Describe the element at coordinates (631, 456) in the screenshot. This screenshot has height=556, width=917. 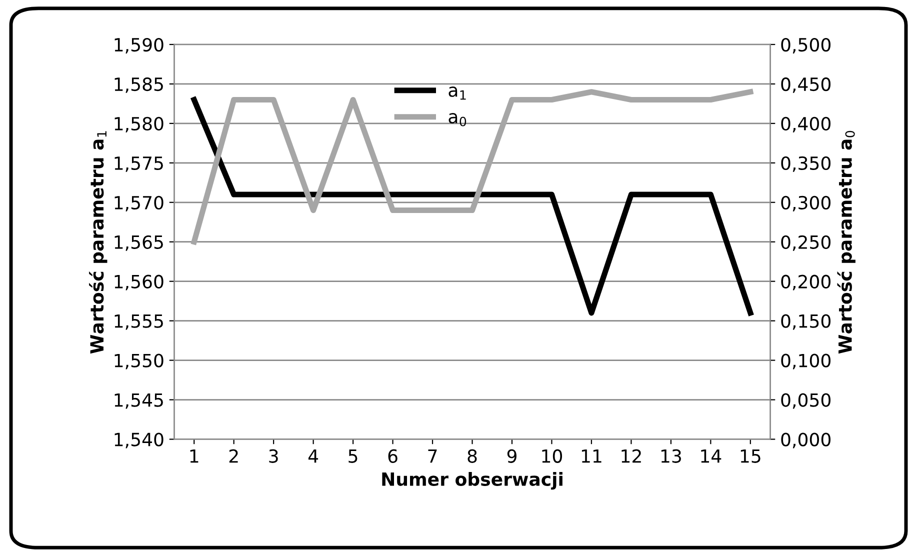
I see `x-tick-label: 12` at that location.